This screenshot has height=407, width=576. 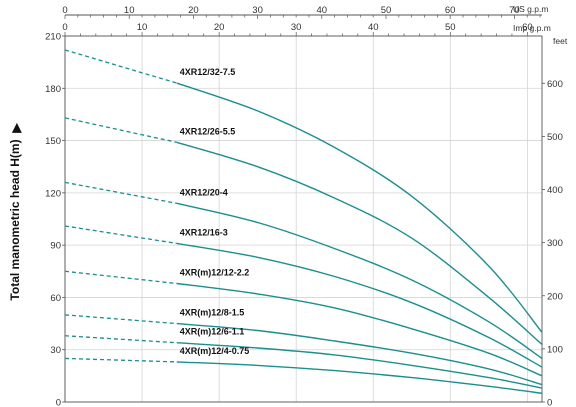 What do you see at coordinates (64, 10) in the screenshot?
I see `us-tick-label: 0` at bounding box center [64, 10].